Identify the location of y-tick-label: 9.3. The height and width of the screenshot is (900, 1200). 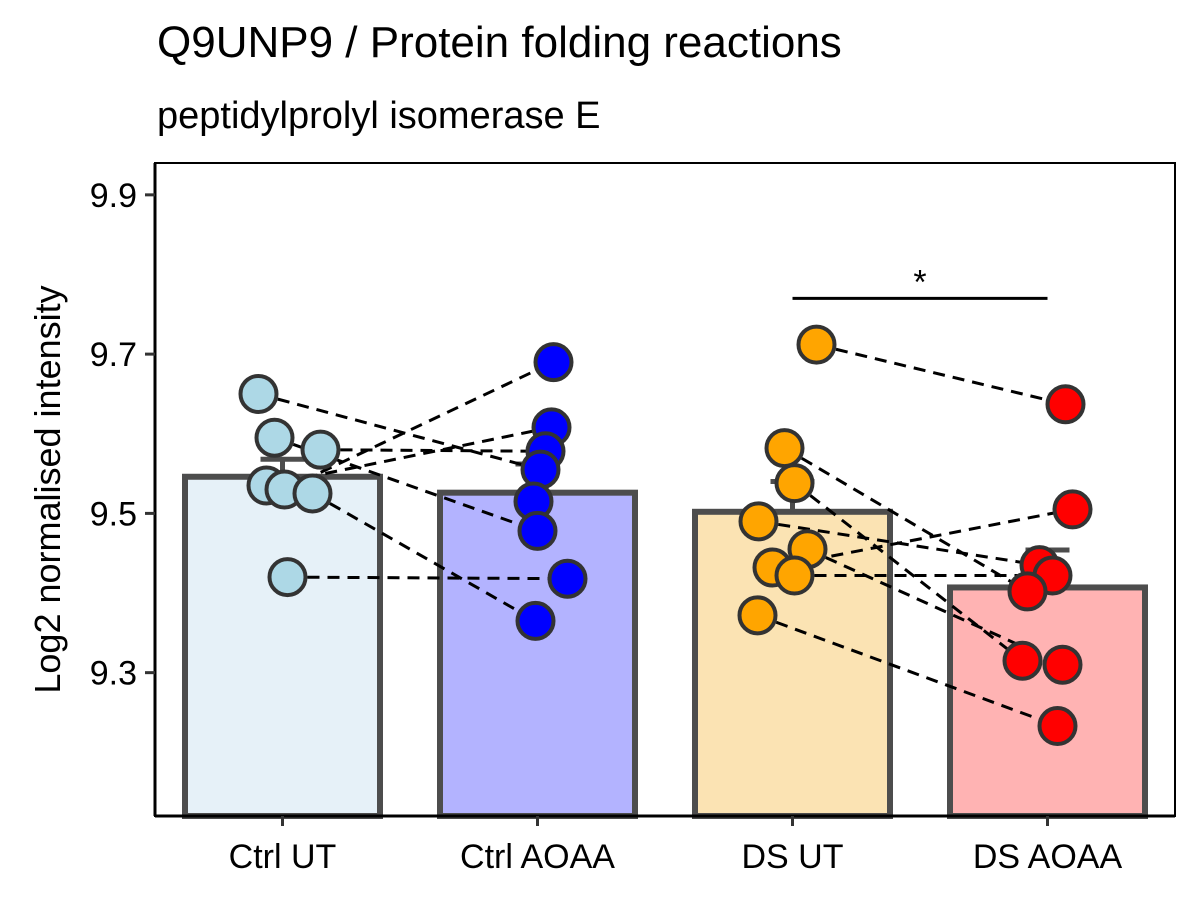
(113, 674).